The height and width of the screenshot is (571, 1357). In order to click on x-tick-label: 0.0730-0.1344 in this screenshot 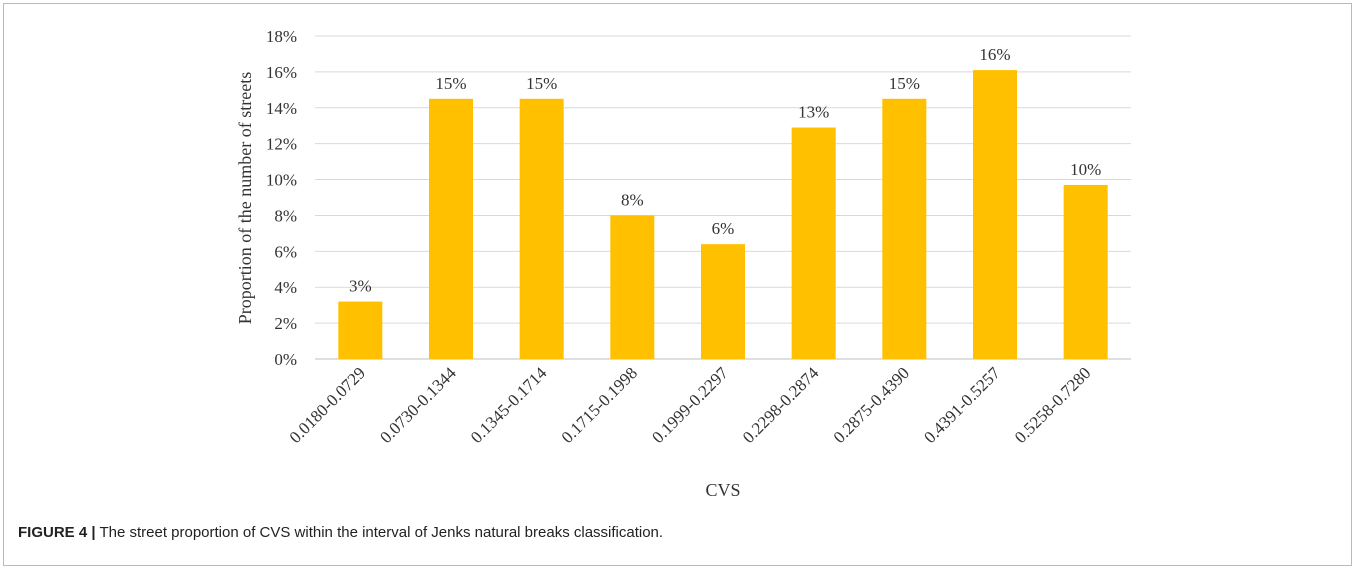, I will do `click(418, 405)`.